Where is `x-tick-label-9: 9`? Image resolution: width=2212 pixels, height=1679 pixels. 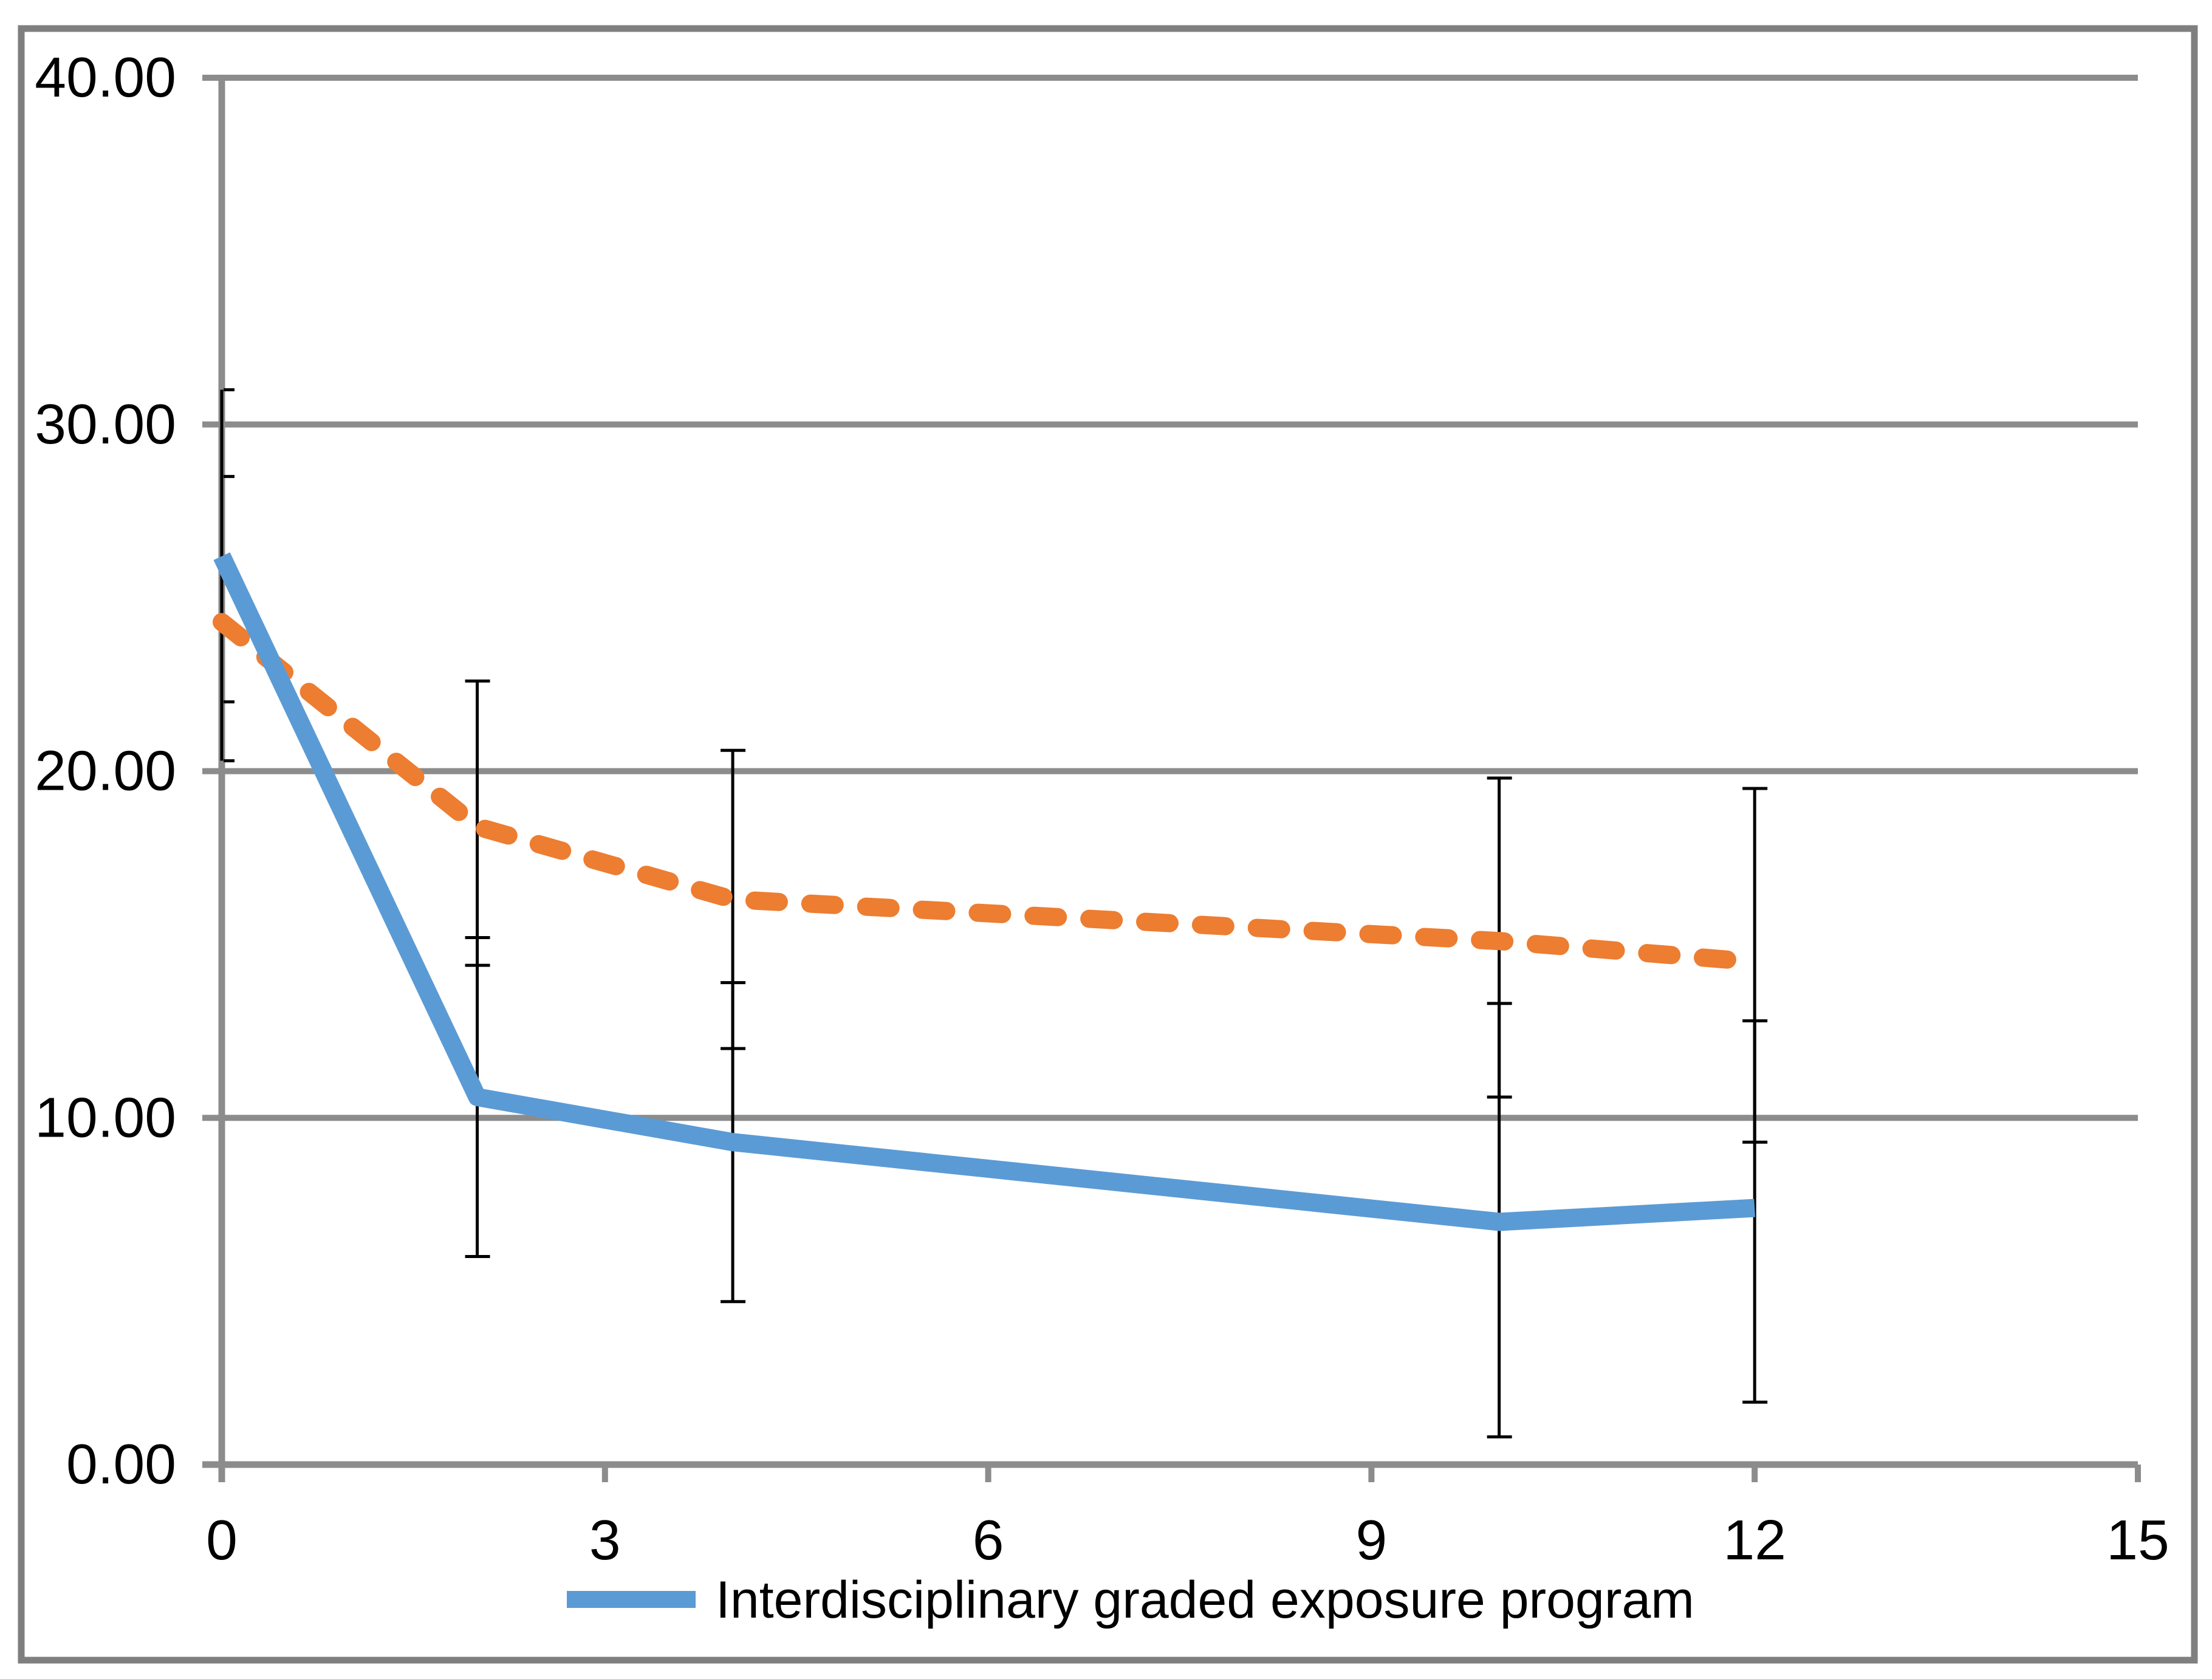 x-tick-label-9: 9 is located at coordinates (1372, 1539).